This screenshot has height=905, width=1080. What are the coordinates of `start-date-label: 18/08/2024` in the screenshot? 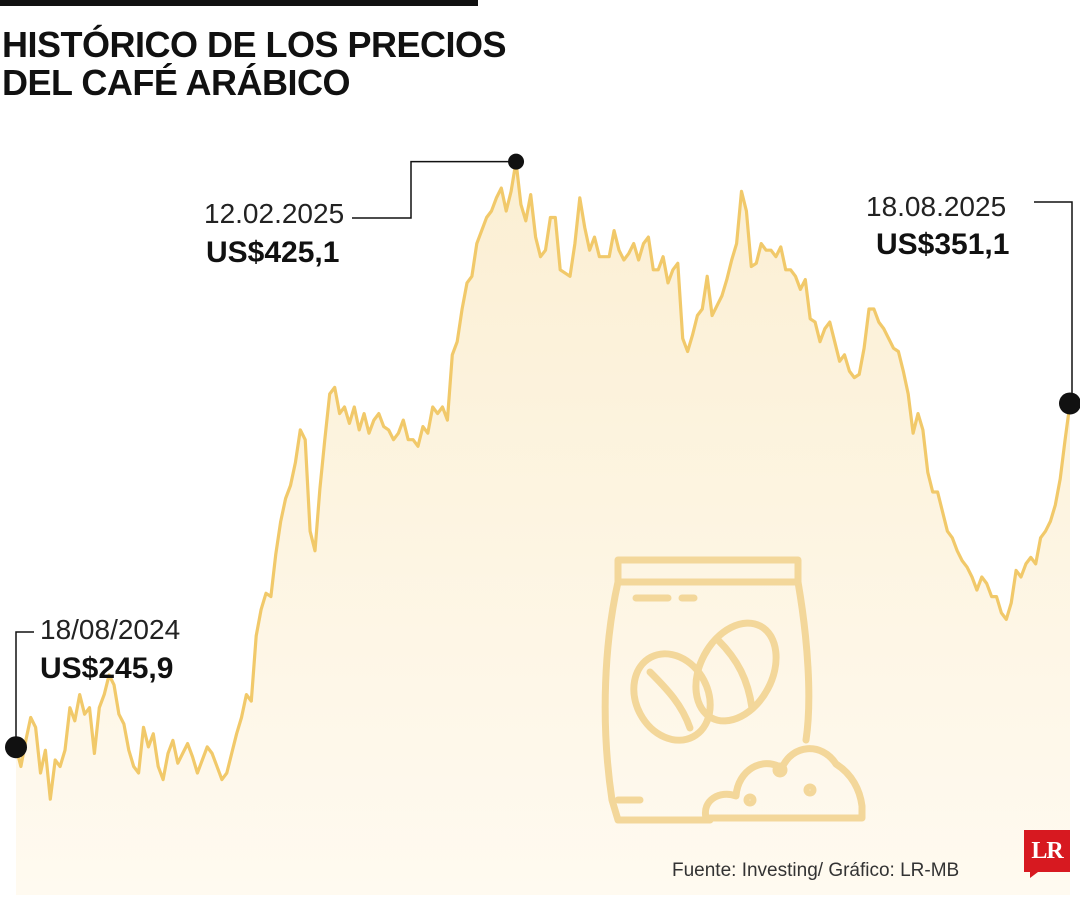 It's located at (110, 629).